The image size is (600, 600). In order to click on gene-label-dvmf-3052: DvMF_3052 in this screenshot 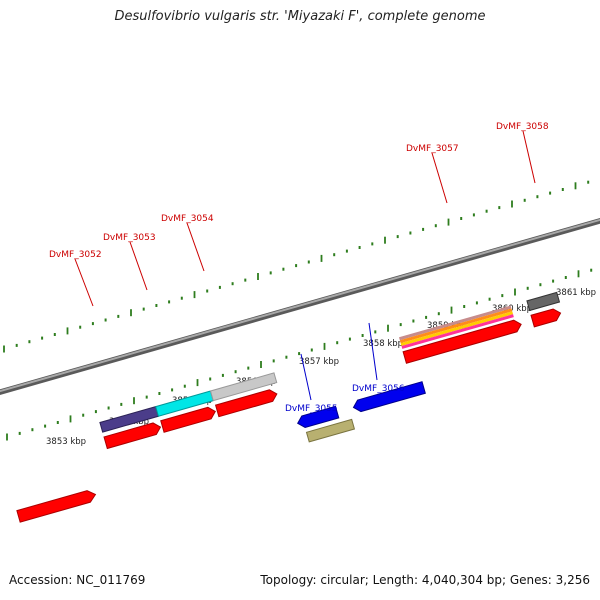, I will do `click(75, 255)`.